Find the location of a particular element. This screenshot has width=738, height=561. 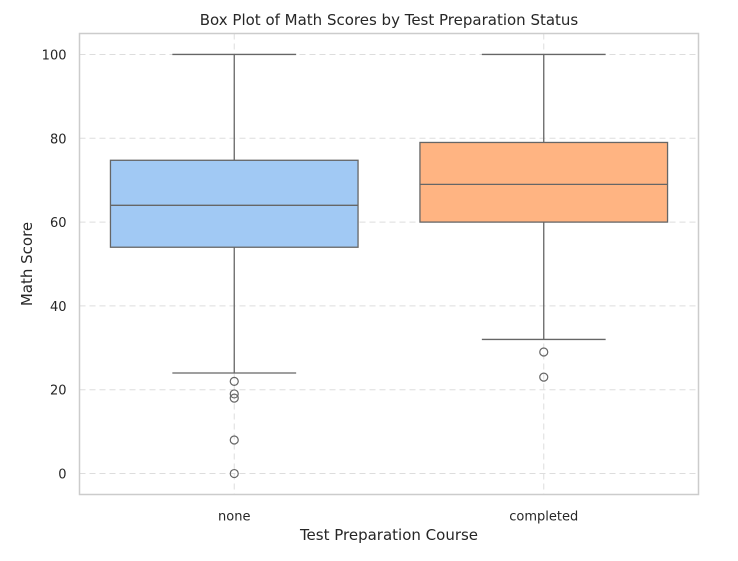

x-tick-label: completed is located at coordinates (543, 517).